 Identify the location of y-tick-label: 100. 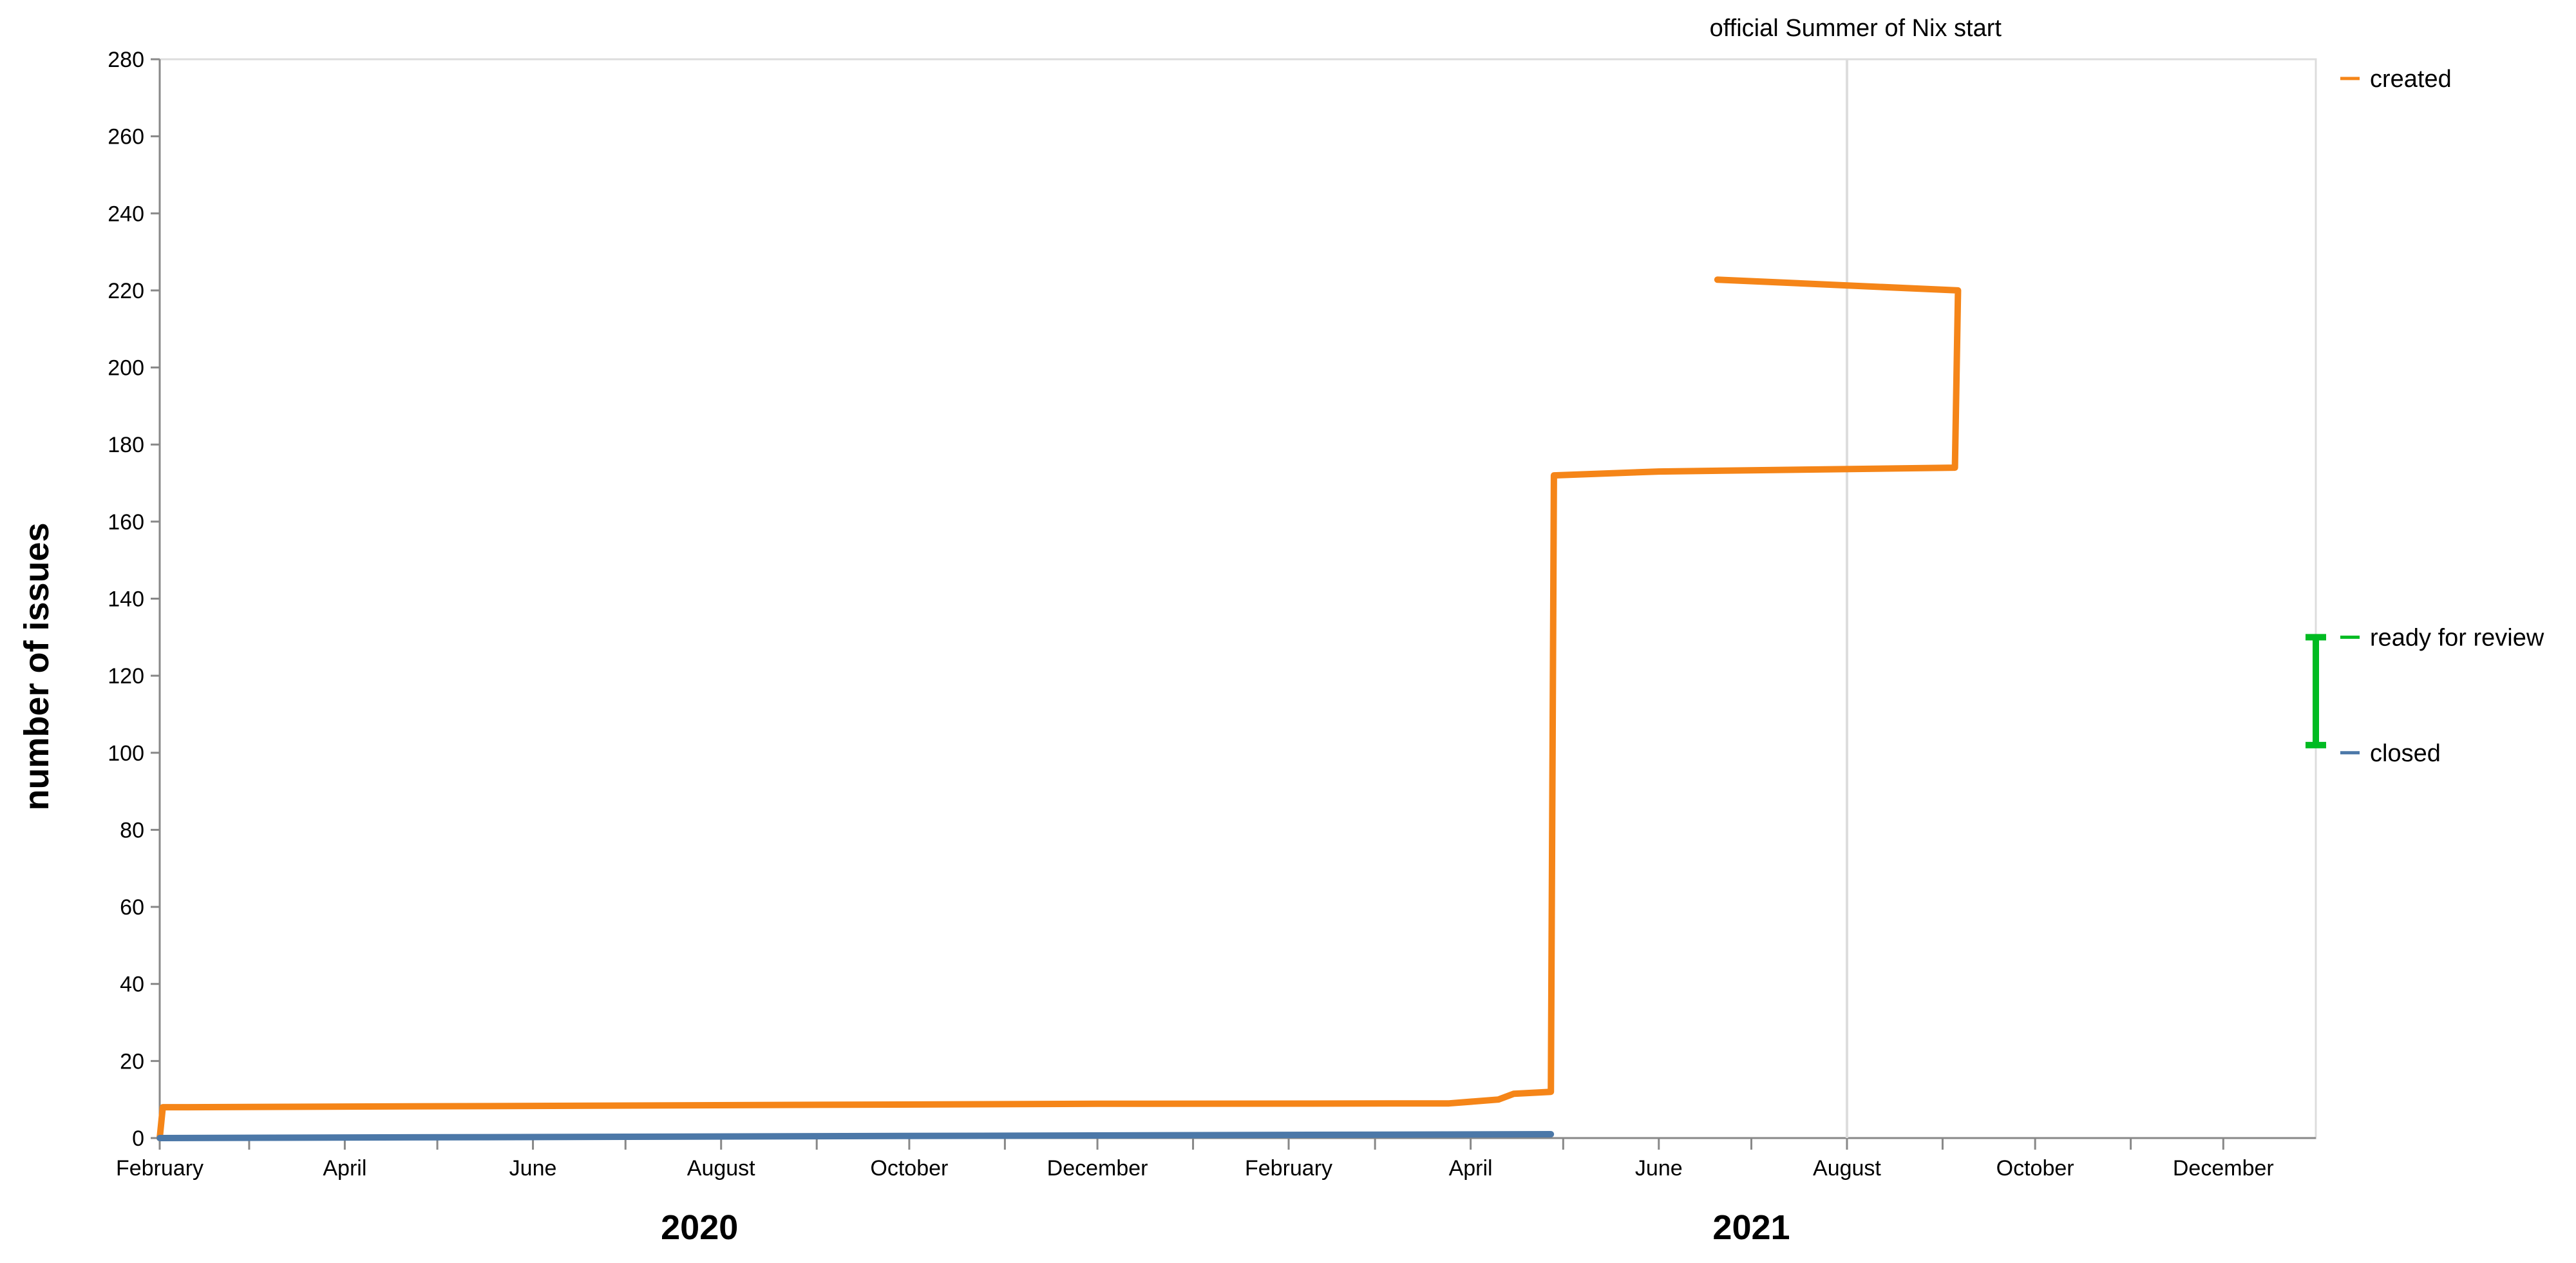
(126, 753).